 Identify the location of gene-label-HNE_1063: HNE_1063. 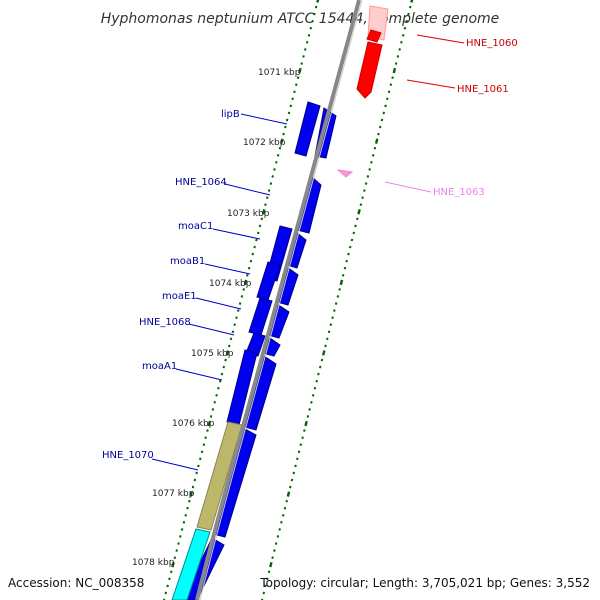
(459, 192).